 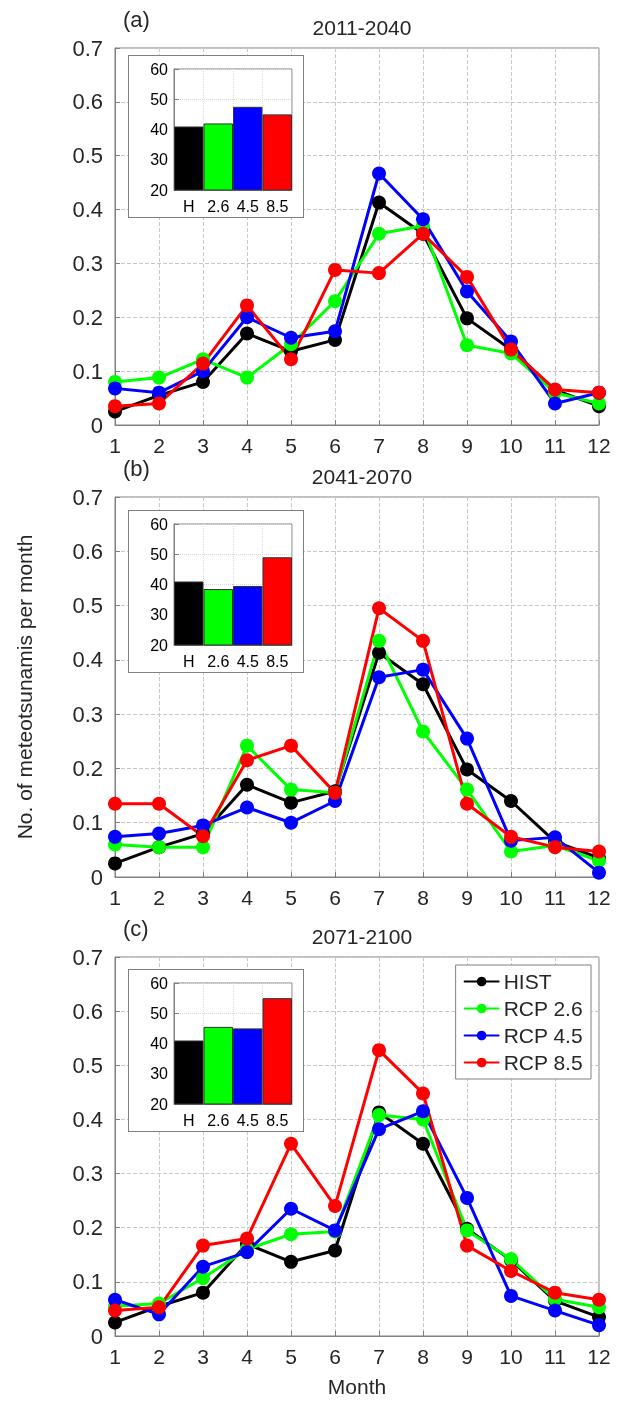 I want to click on text: (a), so click(x=136, y=19).